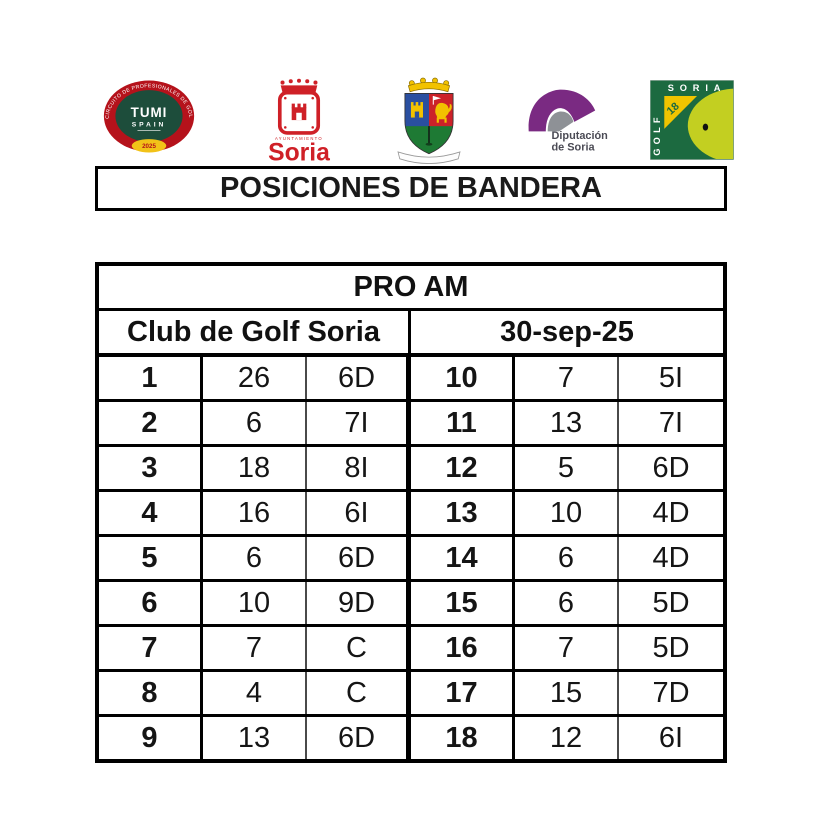  Describe the element at coordinates (151, 648) in the screenshot. I see `hole-number: 7` at that location.